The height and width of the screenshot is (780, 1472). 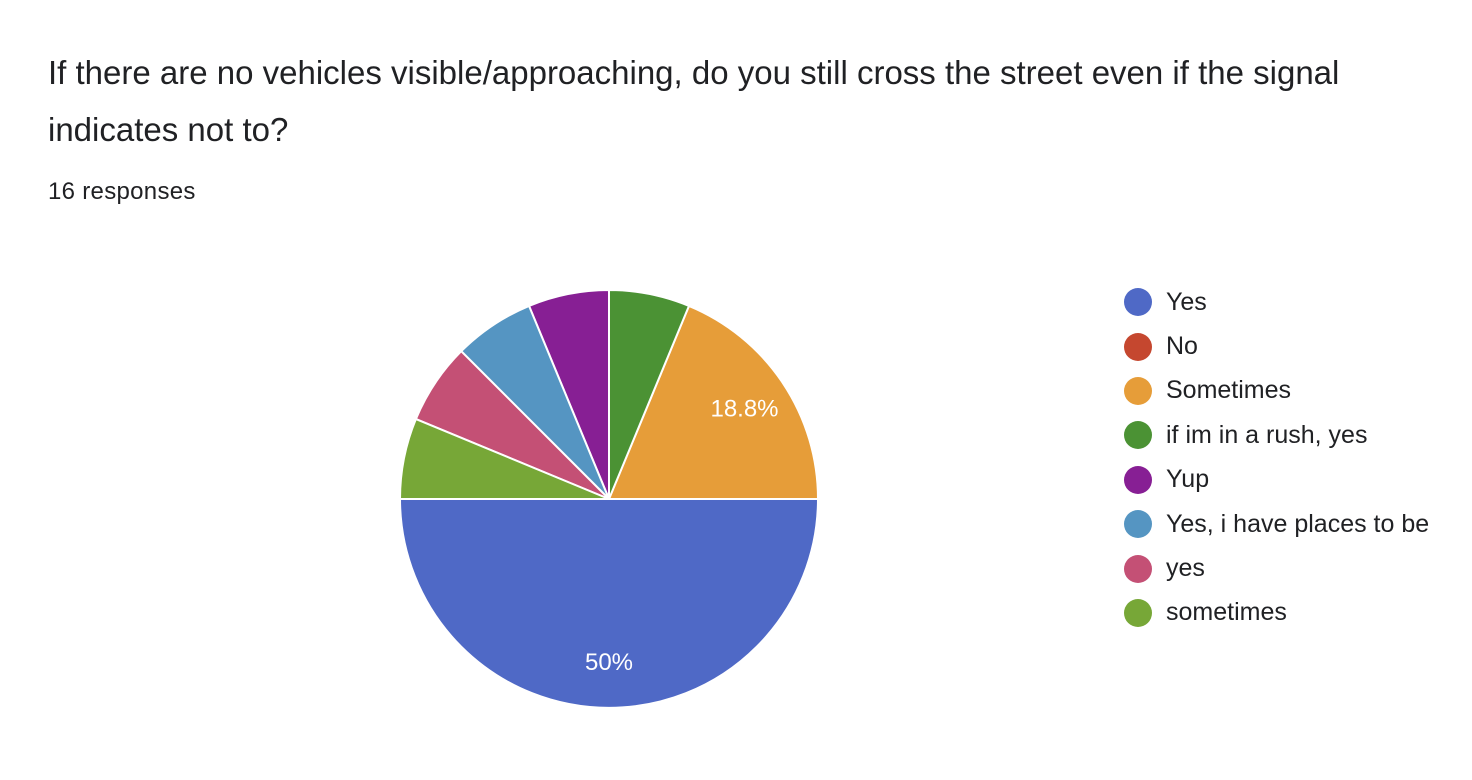 I want to click on legend-label: yes, so click(x=1185, y=568).